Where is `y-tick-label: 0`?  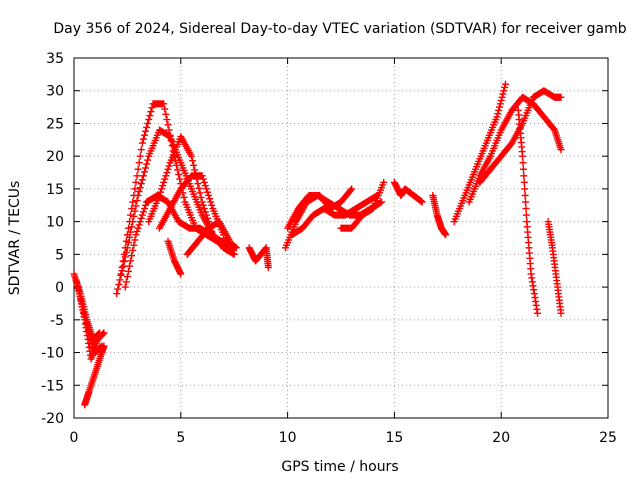 y-tick-label: 0 is located at coordinates (59, 288).